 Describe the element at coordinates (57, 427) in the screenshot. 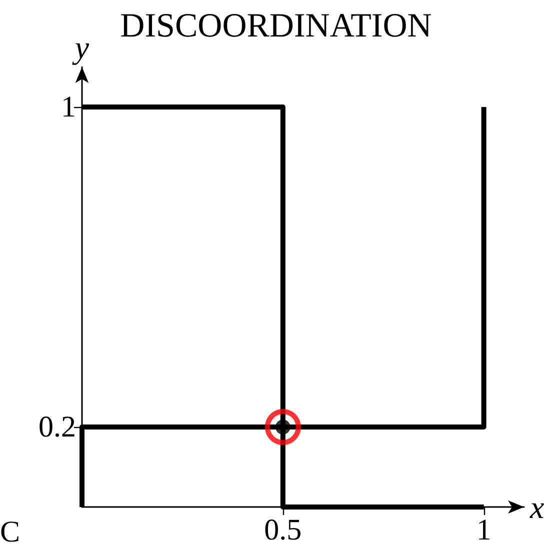

I see `y-tick-label: 0.2` at that location.